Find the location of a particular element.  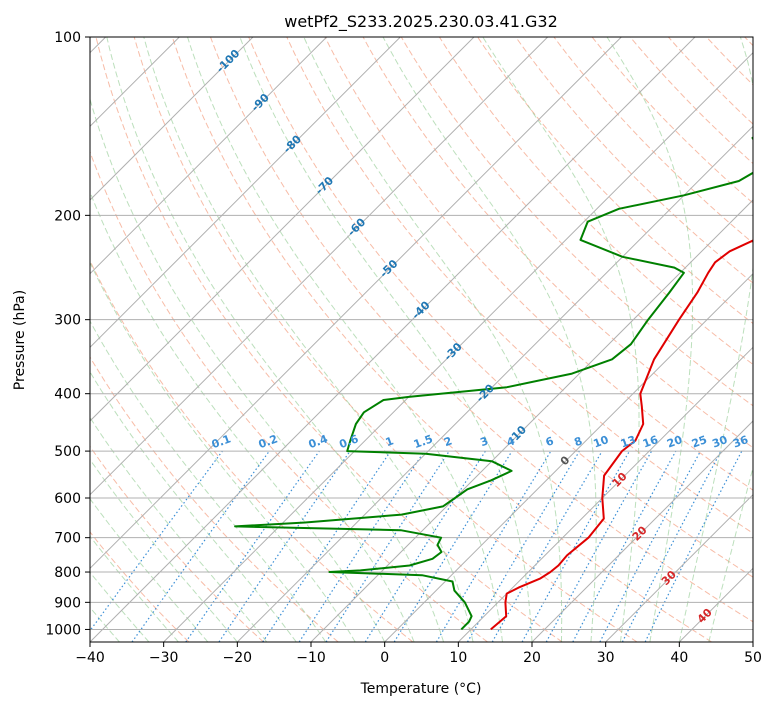

mixing-ratio-label: 2 is located at coordinates (448, 441).